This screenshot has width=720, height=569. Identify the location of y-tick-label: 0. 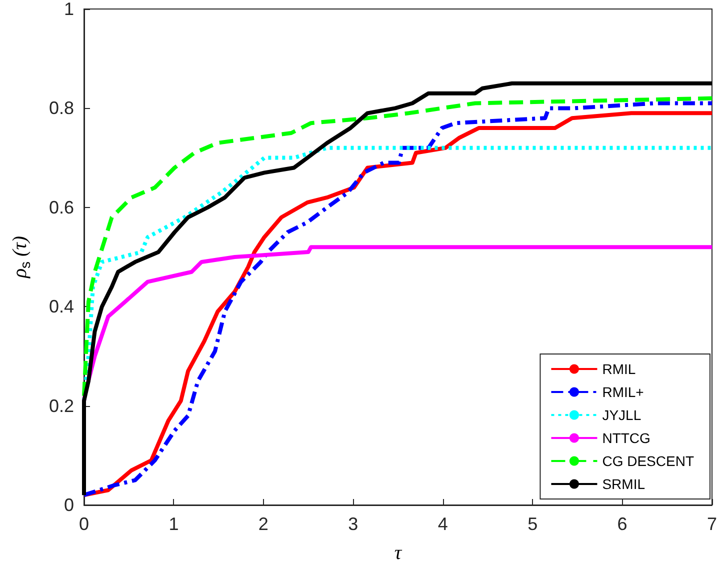
(69, 505).